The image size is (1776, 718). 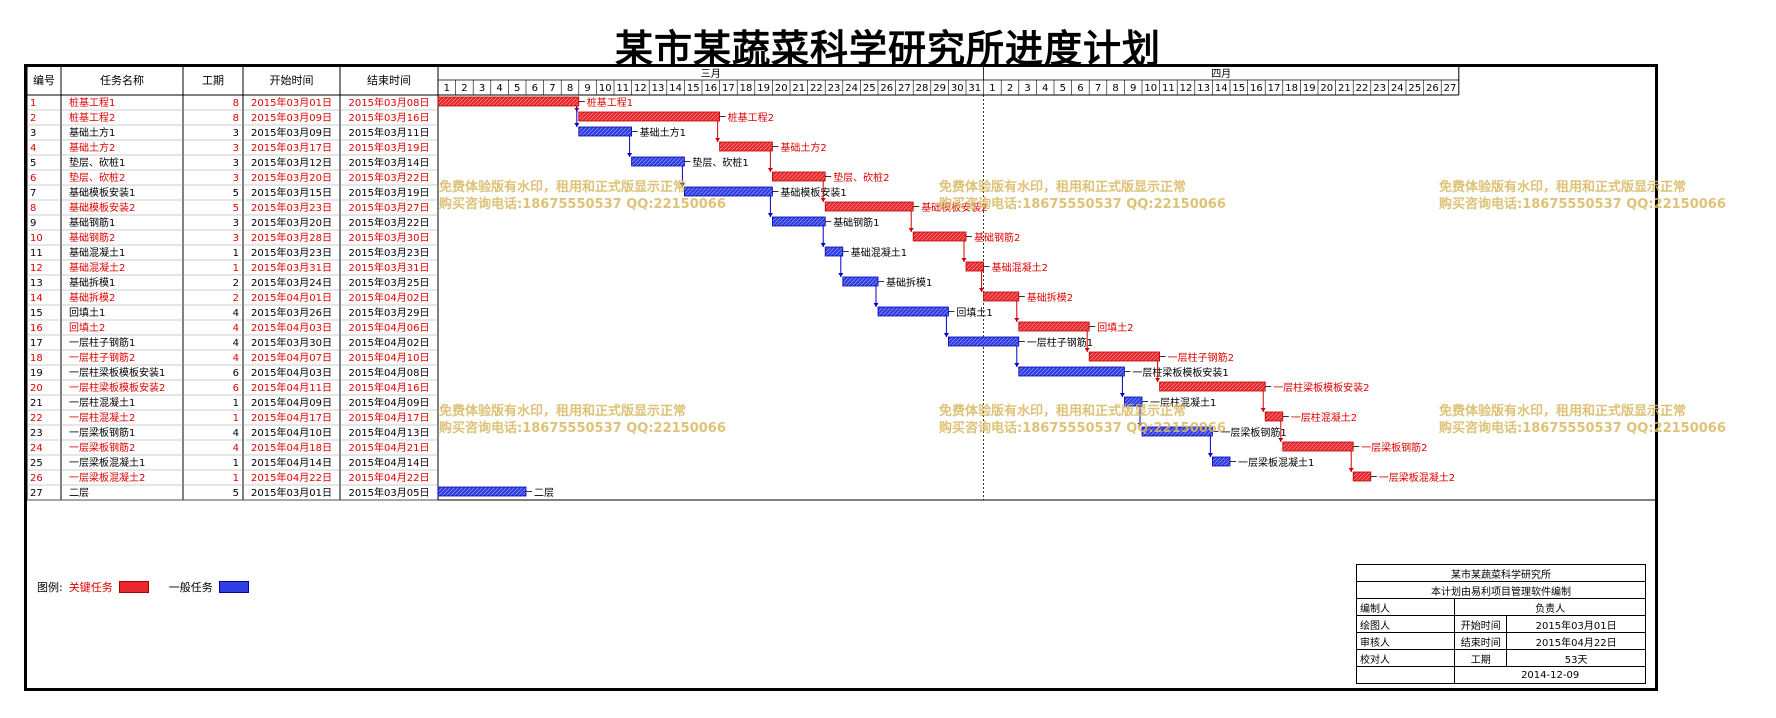 What do you see at coordinates (291, 432) in the screenshot?
I see `task-start: 2015年04月10日` at bounding box center [291, 432].